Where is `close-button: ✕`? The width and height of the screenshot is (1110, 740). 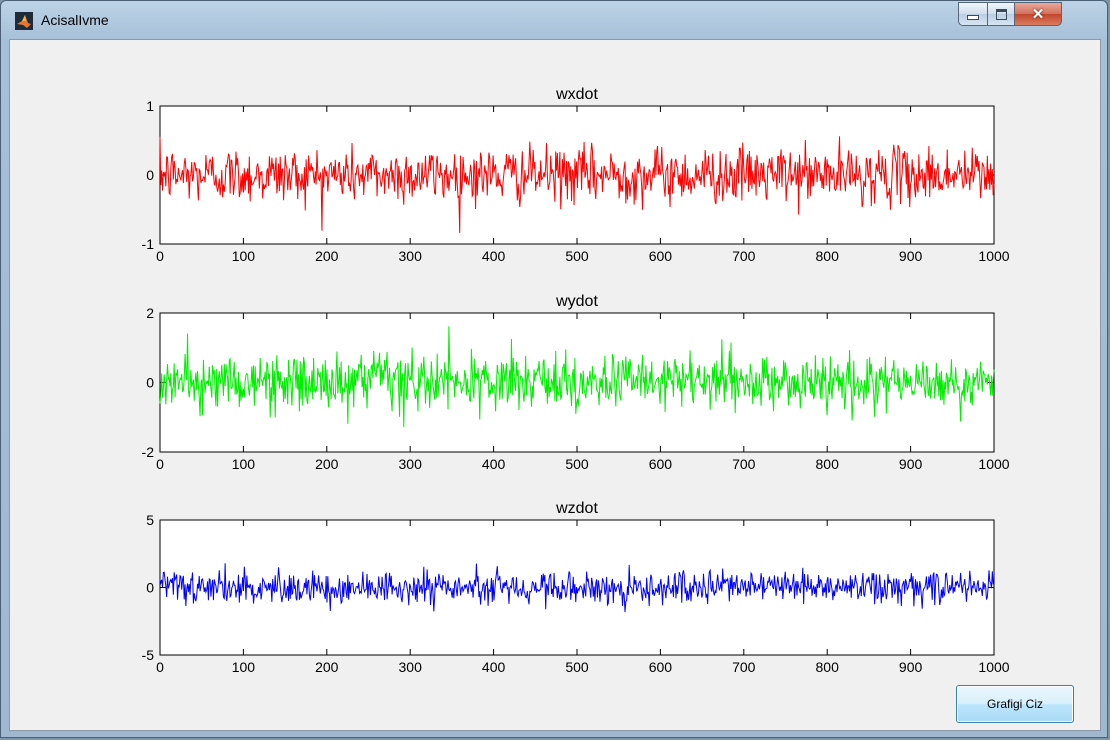
close-button: ✕ is located at coordinates (1038, 14).